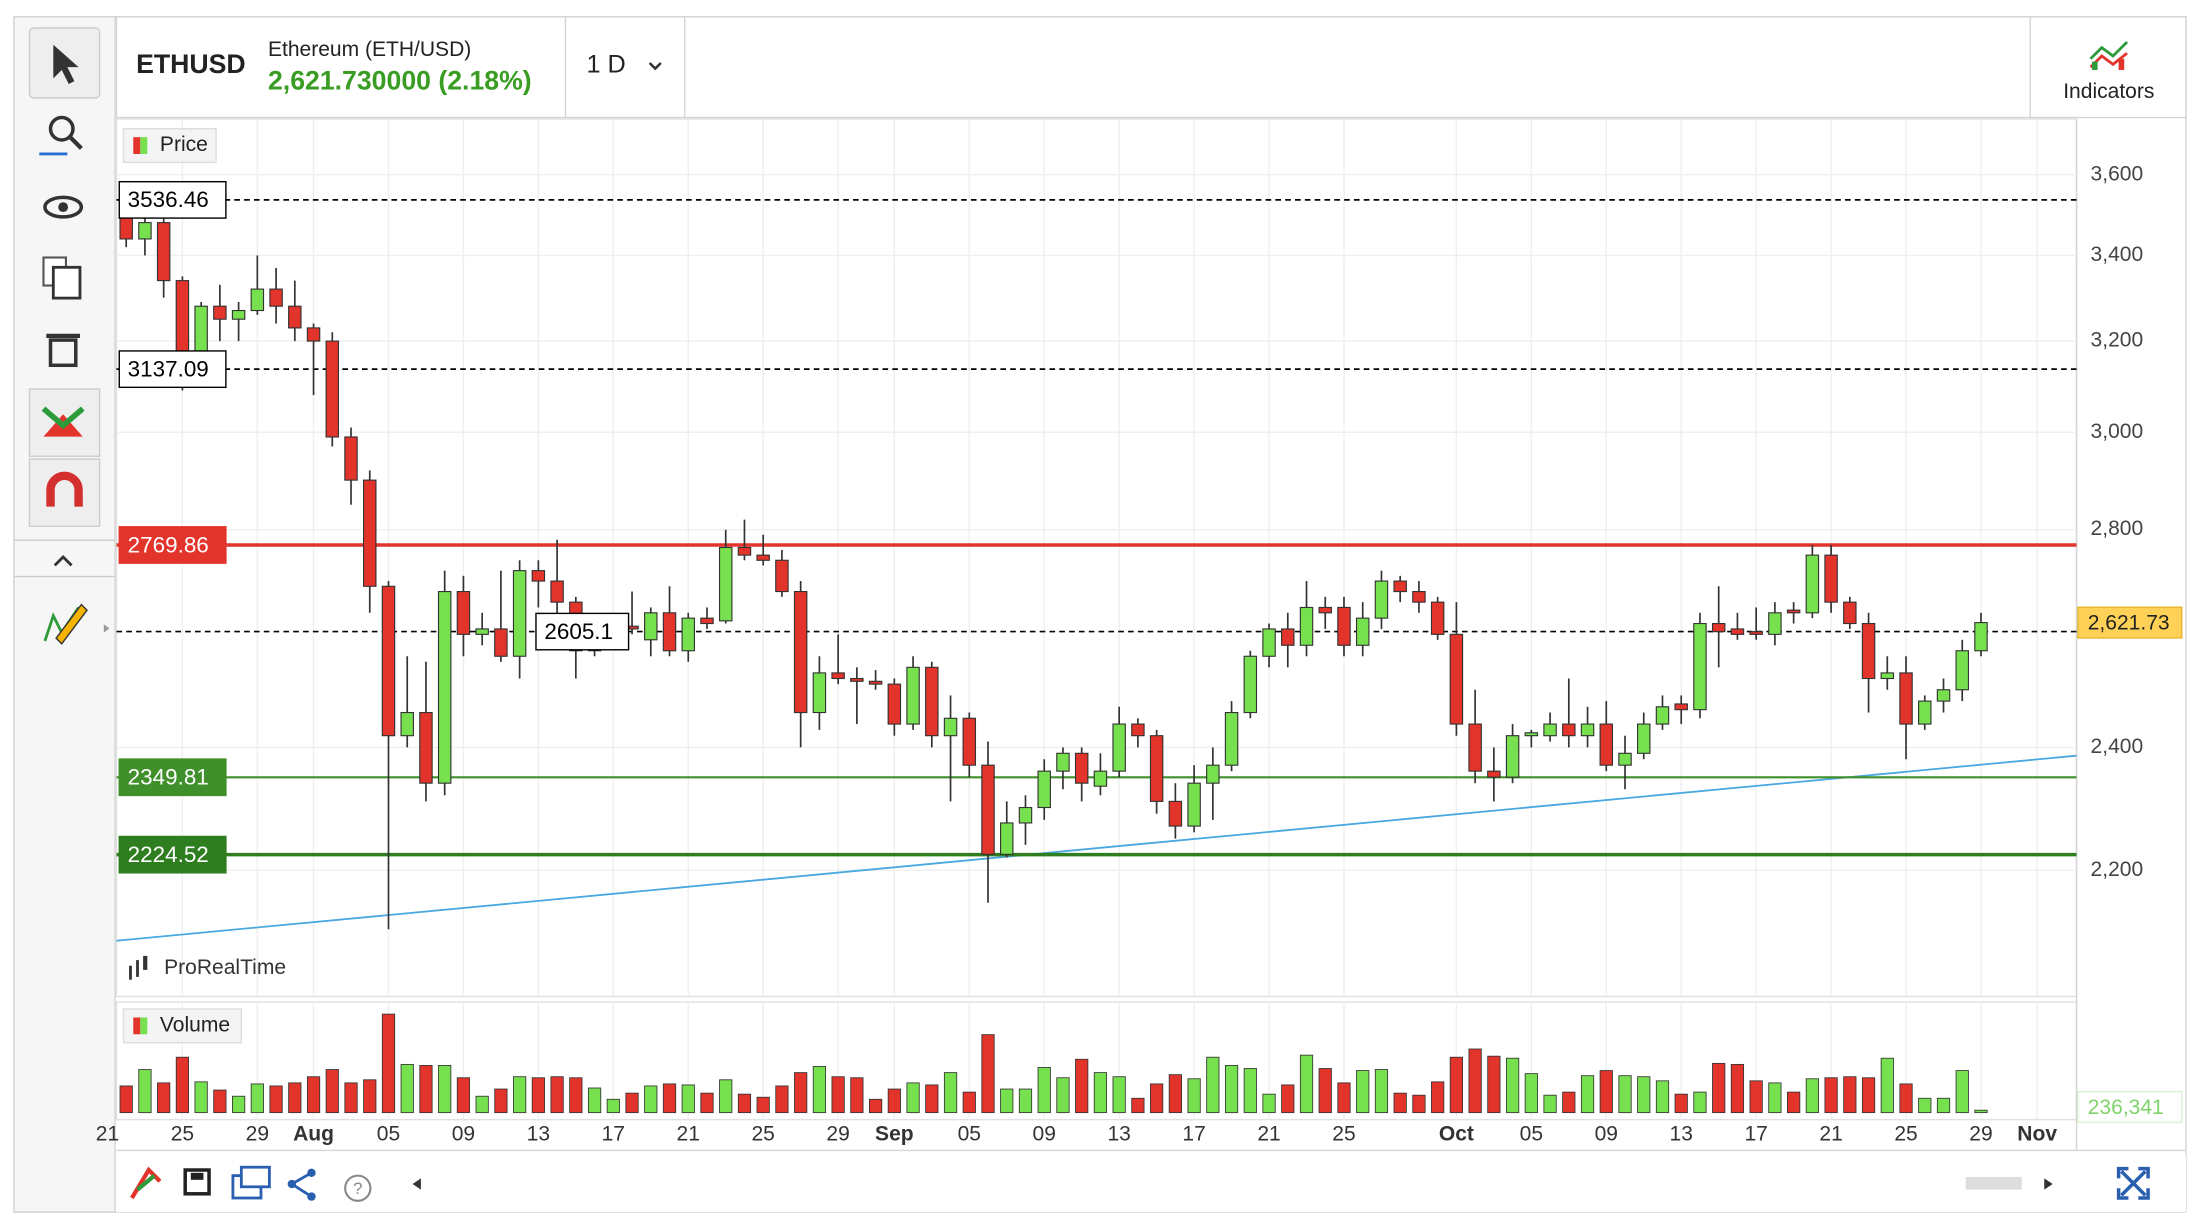 Image resolution: width=2200 pixels, height=1226 pixels. What do you see at coordinates (369, 49) in the screenshot?
I see `instrument-name: Ethereum (ETH/USD)` at bounding box center [369, 49].